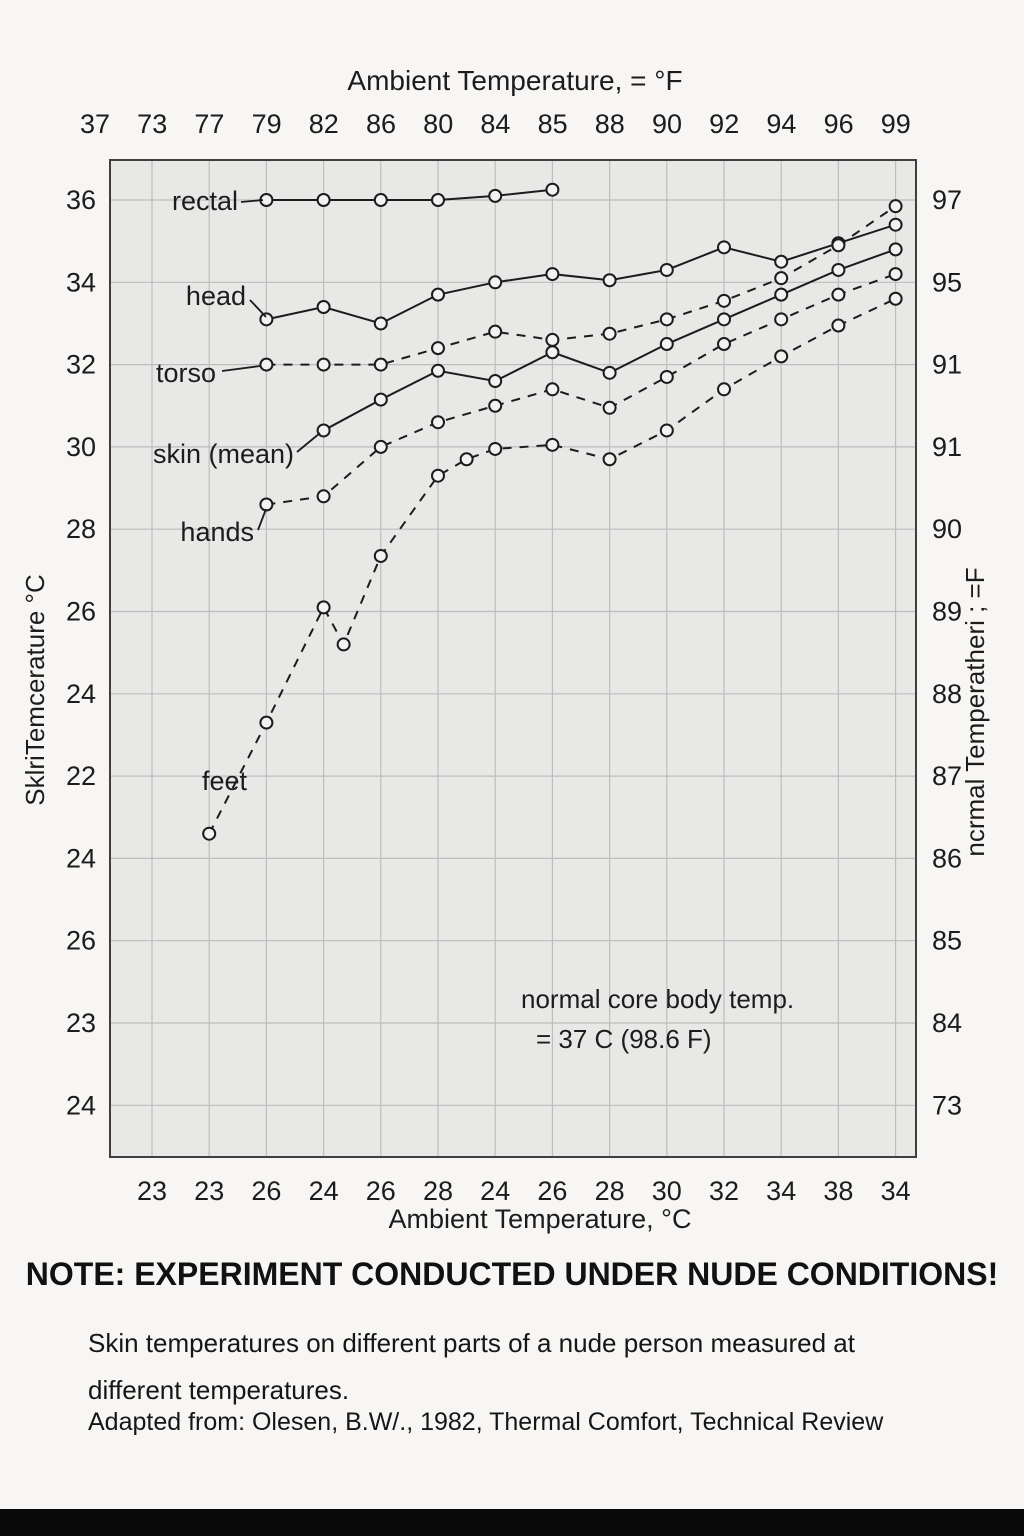 The width and height of the screenshot is (1024, 1536). What do you see at coordinates (95, 124) in the screenshot?
I see `top-axis-tick-label: 37` at bounding box center [95, 124].